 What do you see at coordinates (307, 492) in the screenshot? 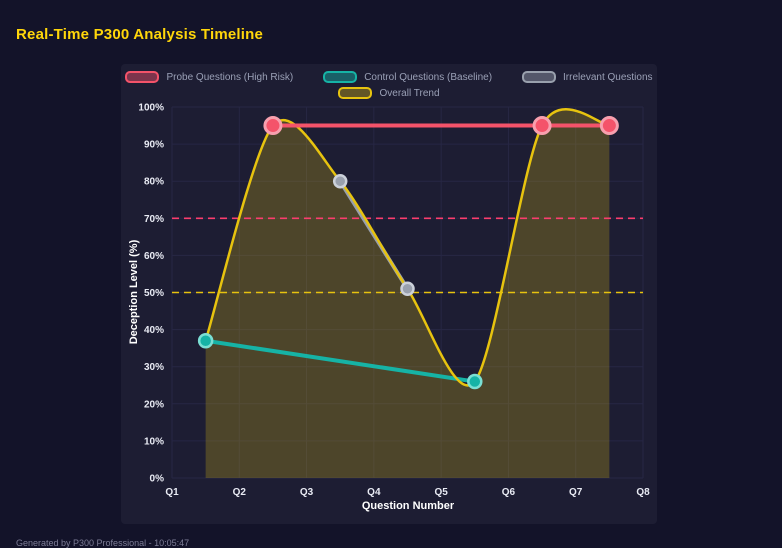
I see `x-tick-label: Q3` at bounding box center [307, 492].